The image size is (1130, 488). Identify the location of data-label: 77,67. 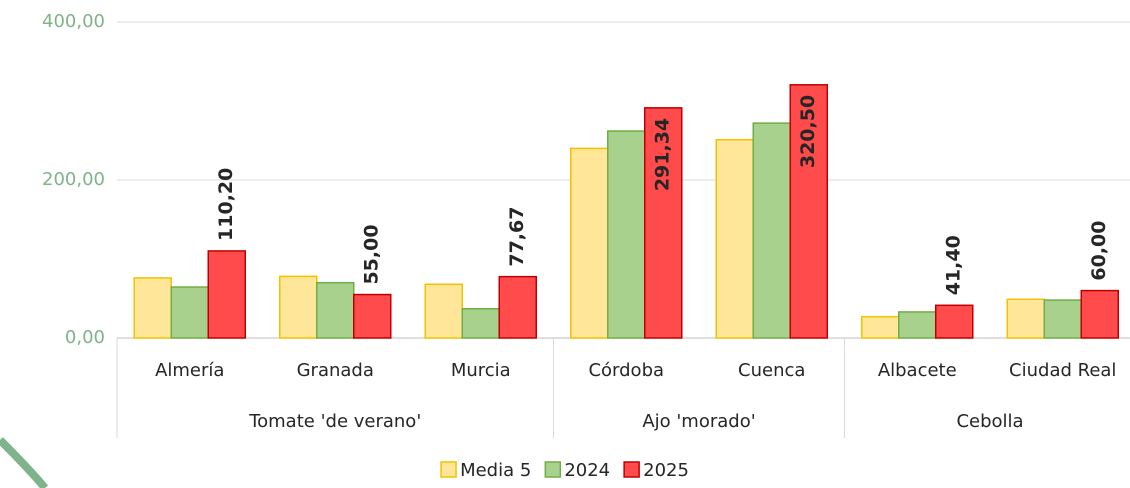
(517, 237).